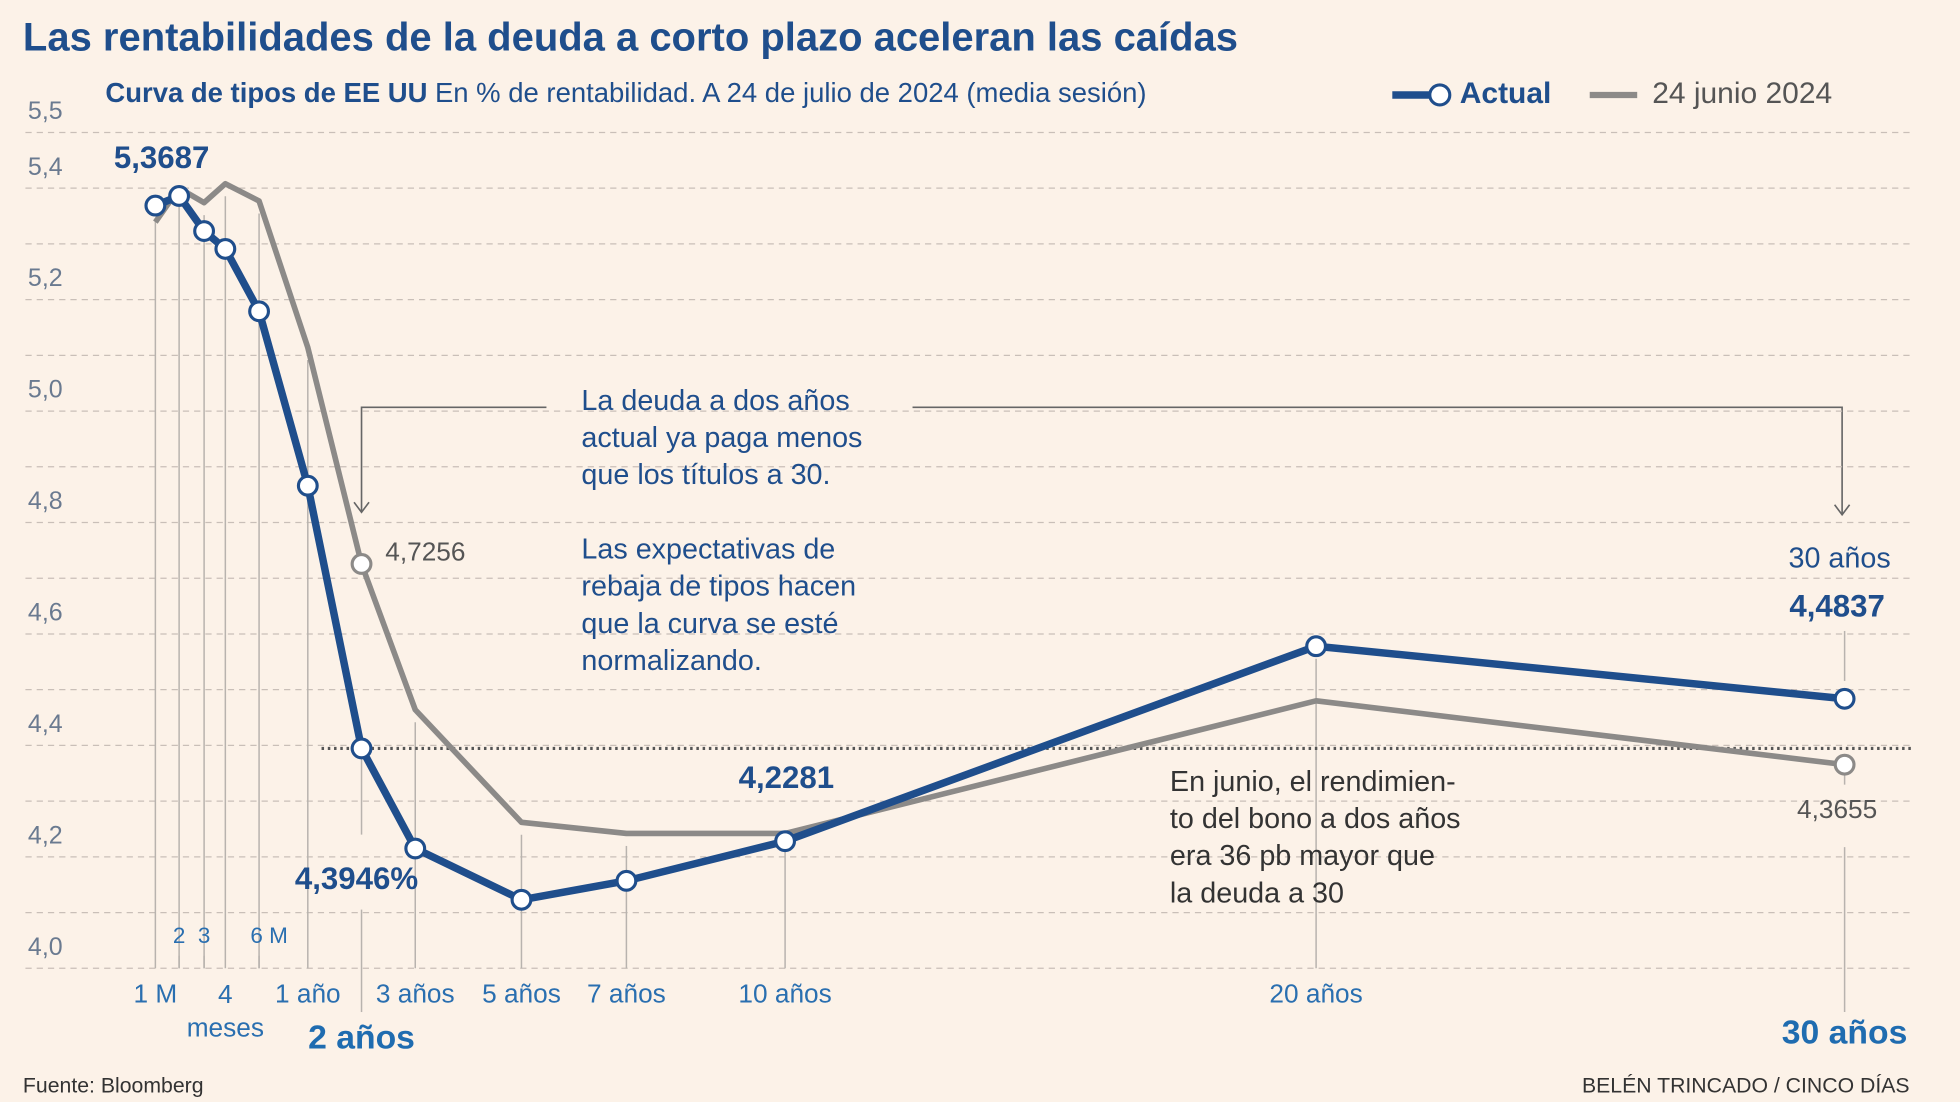 Image resolution: width=1960 pixels, height=1102 pixels. I want to click on y-tick-label: 5,5, so click(45, 111).